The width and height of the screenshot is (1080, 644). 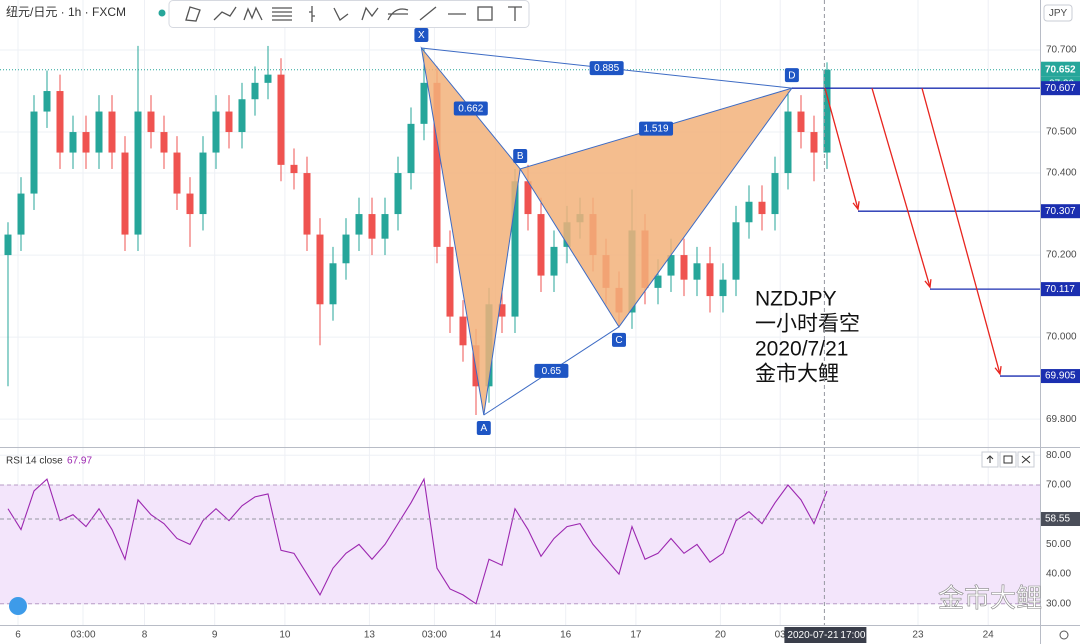 I want to click on toolbar-box, so click(x=349, y=14).